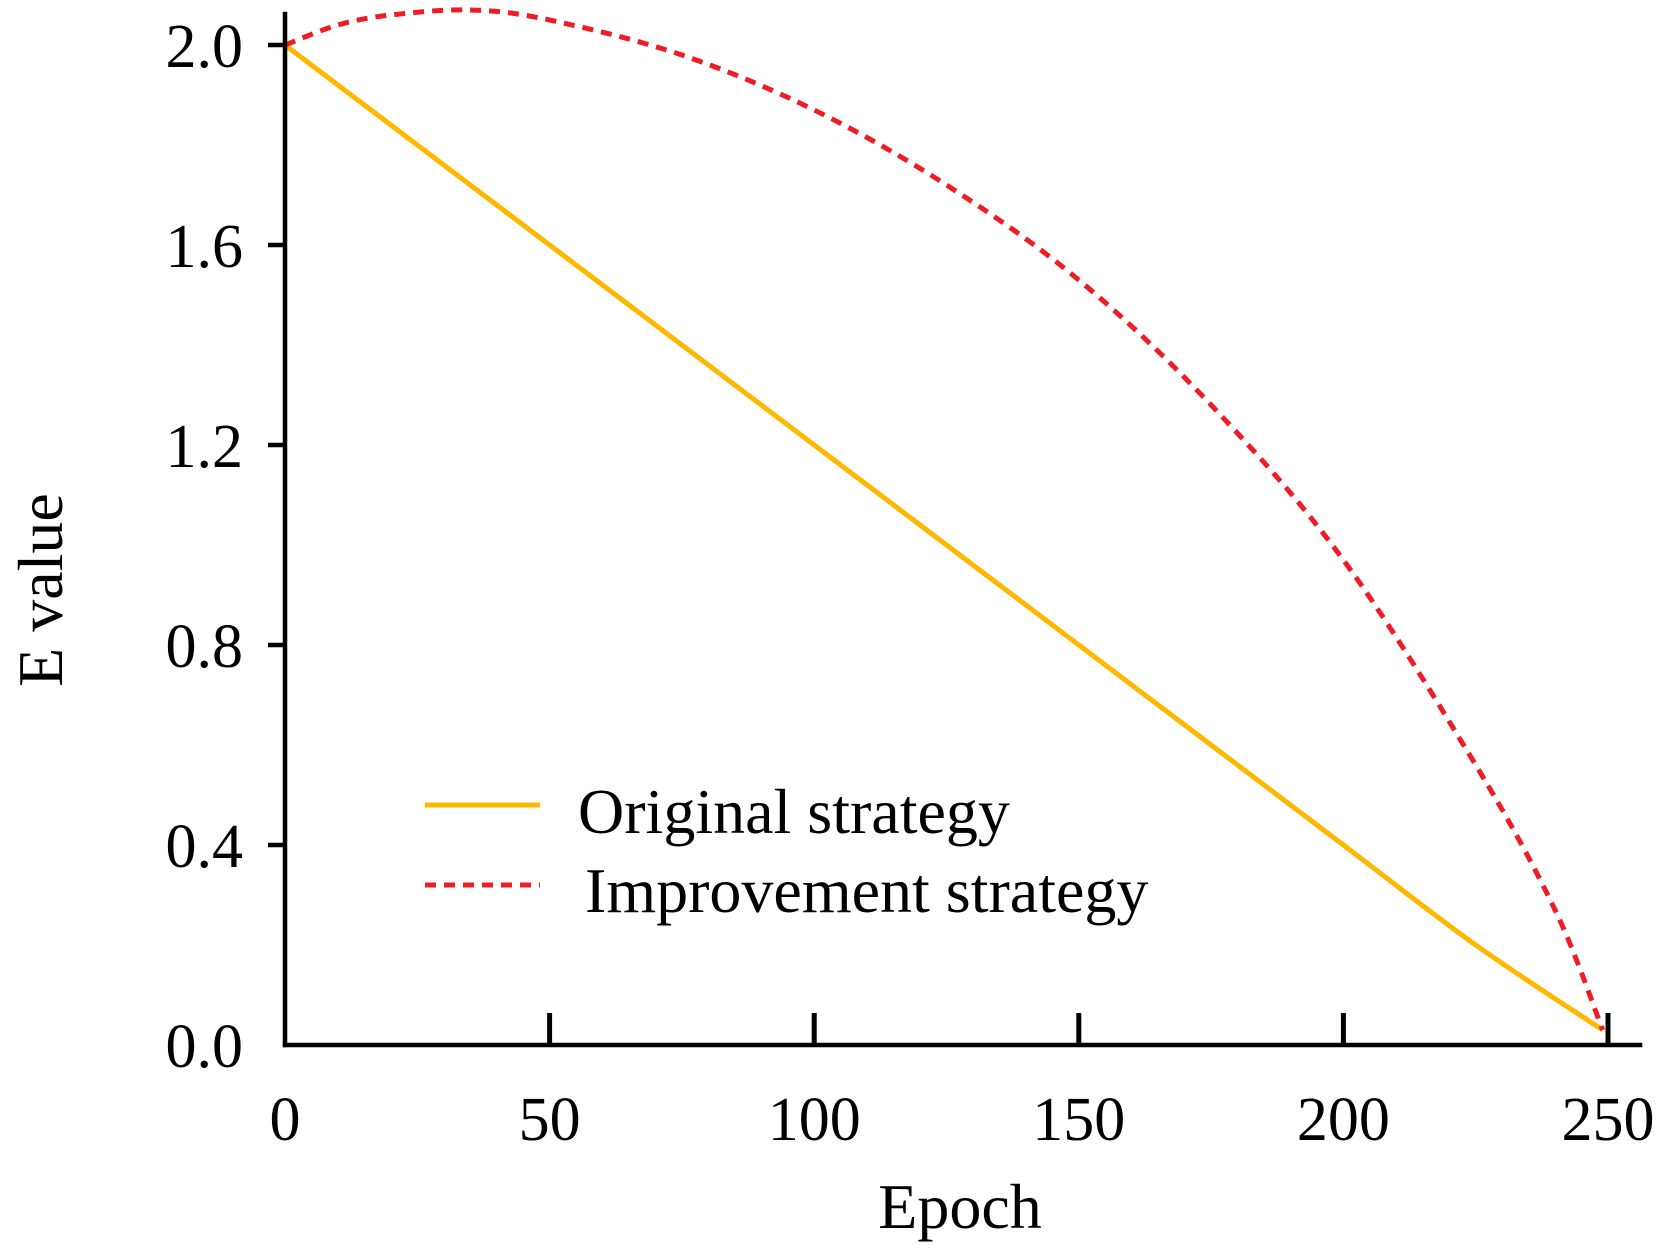  Describe the element at coordinates (786, 851) in the screenshot. I see `legend: Original strategy Improvement strategy` at that location.